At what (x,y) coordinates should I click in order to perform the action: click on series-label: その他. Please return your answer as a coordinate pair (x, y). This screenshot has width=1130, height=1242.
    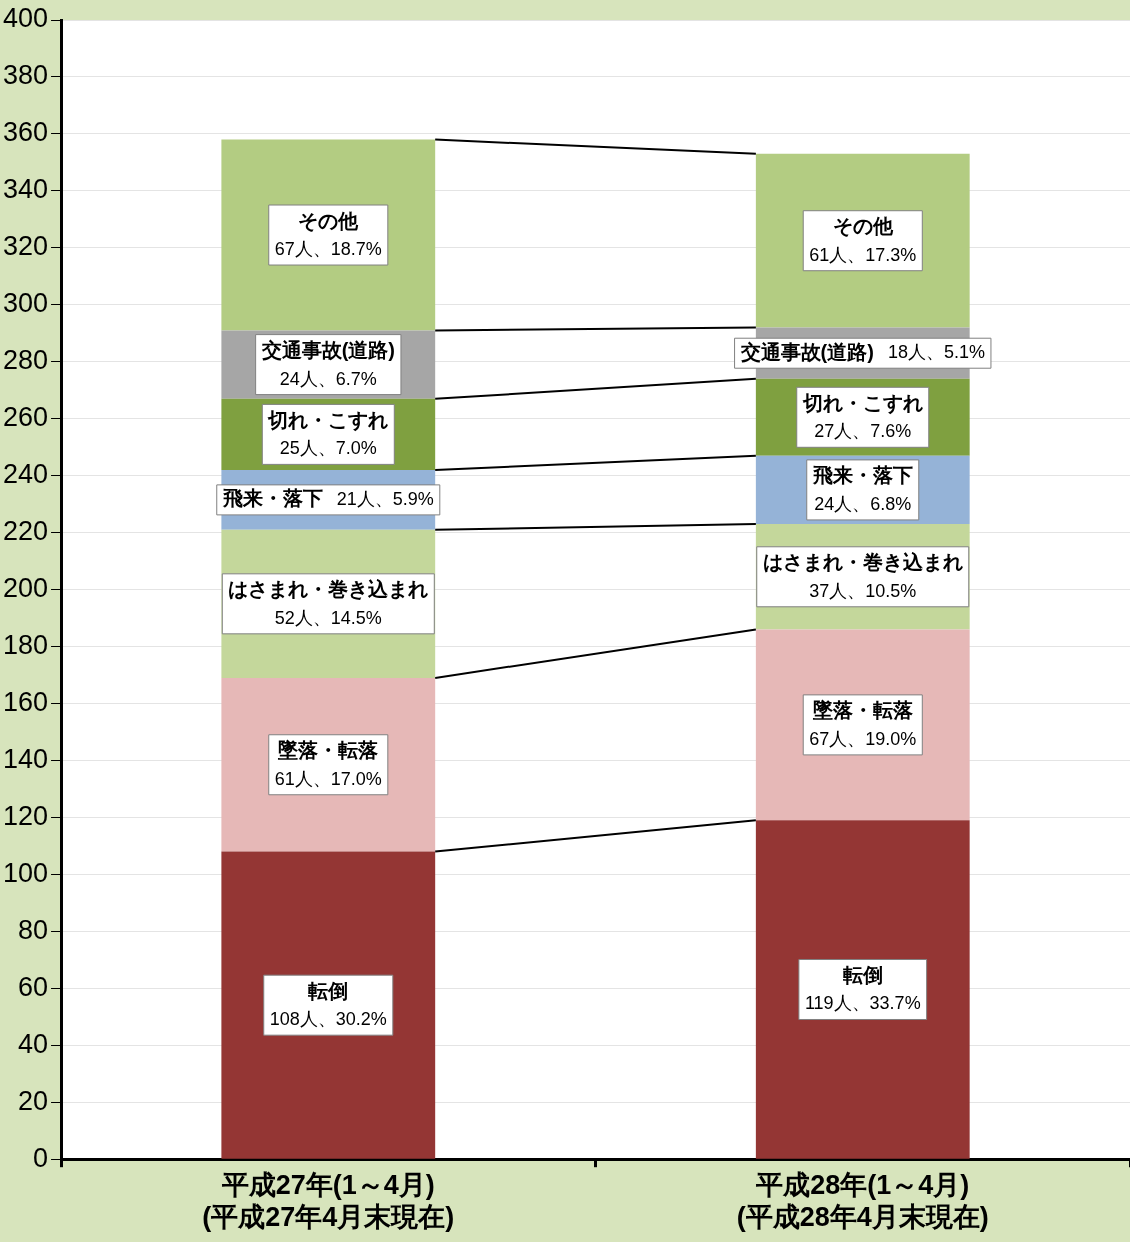
    Looking at the image, I should click on (863, 226).